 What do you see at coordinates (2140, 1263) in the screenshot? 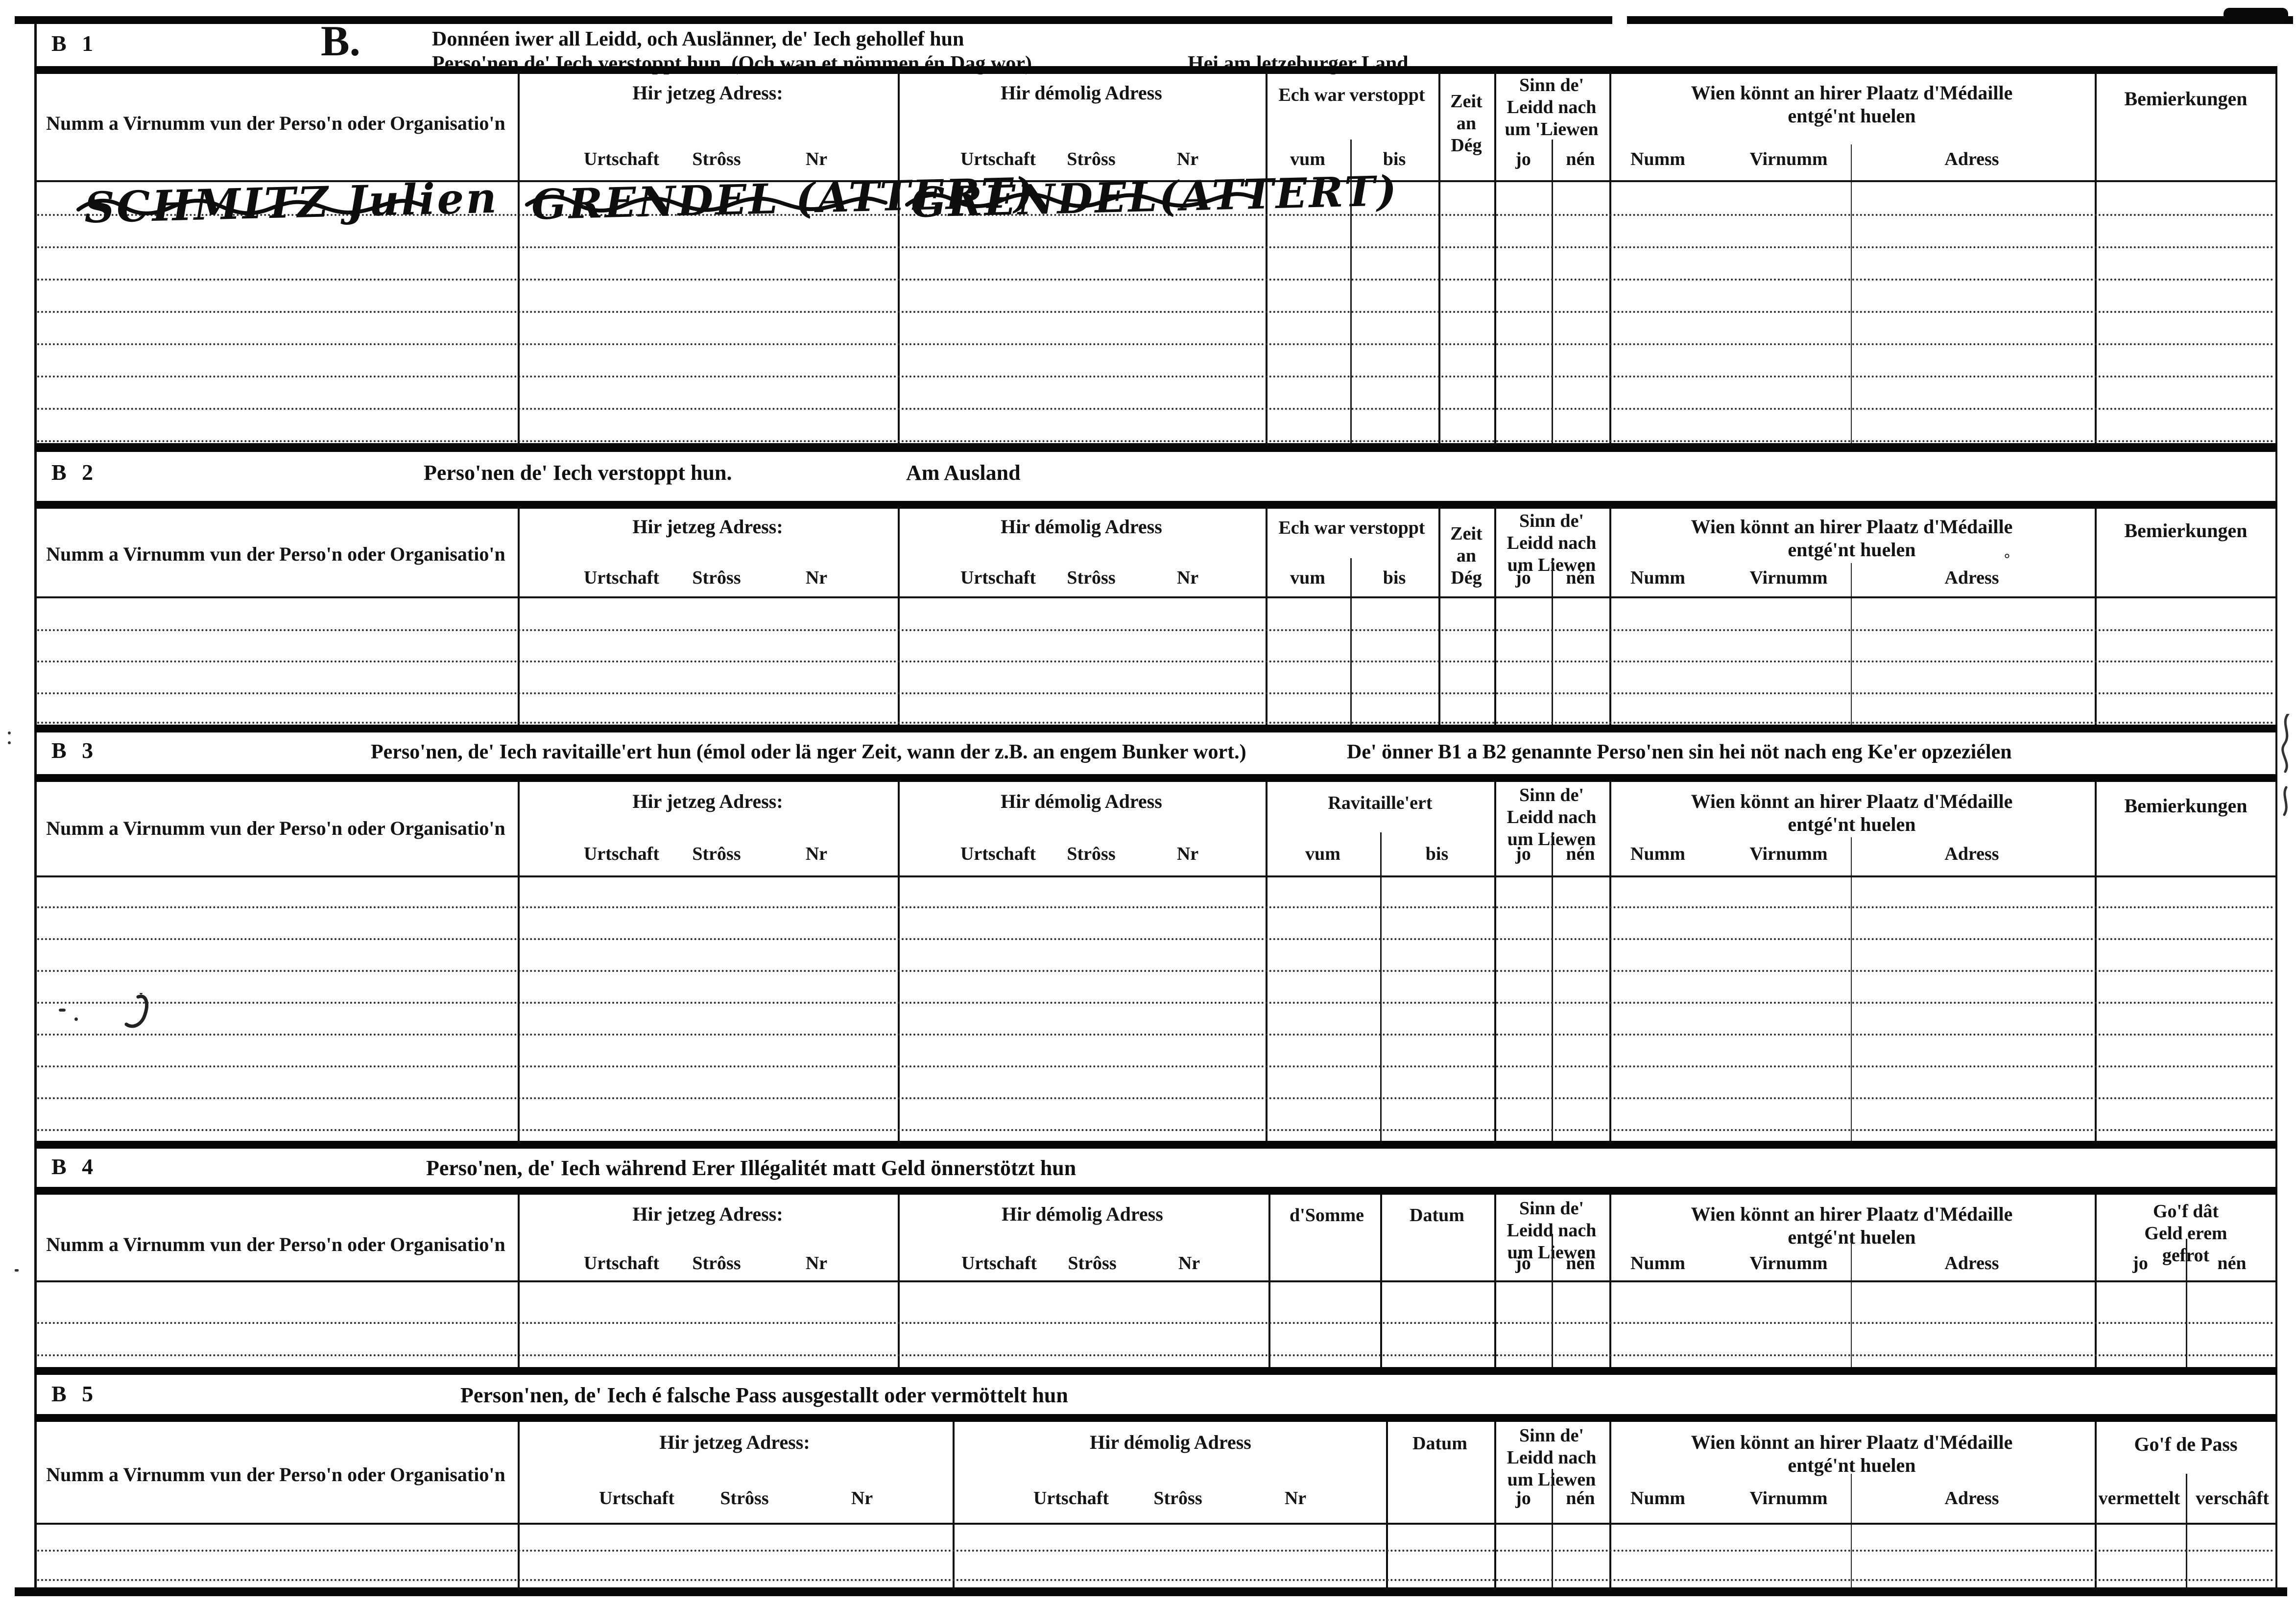
I see `b4-gof-jo-label: jo` at bounding box center [2140, 1263].